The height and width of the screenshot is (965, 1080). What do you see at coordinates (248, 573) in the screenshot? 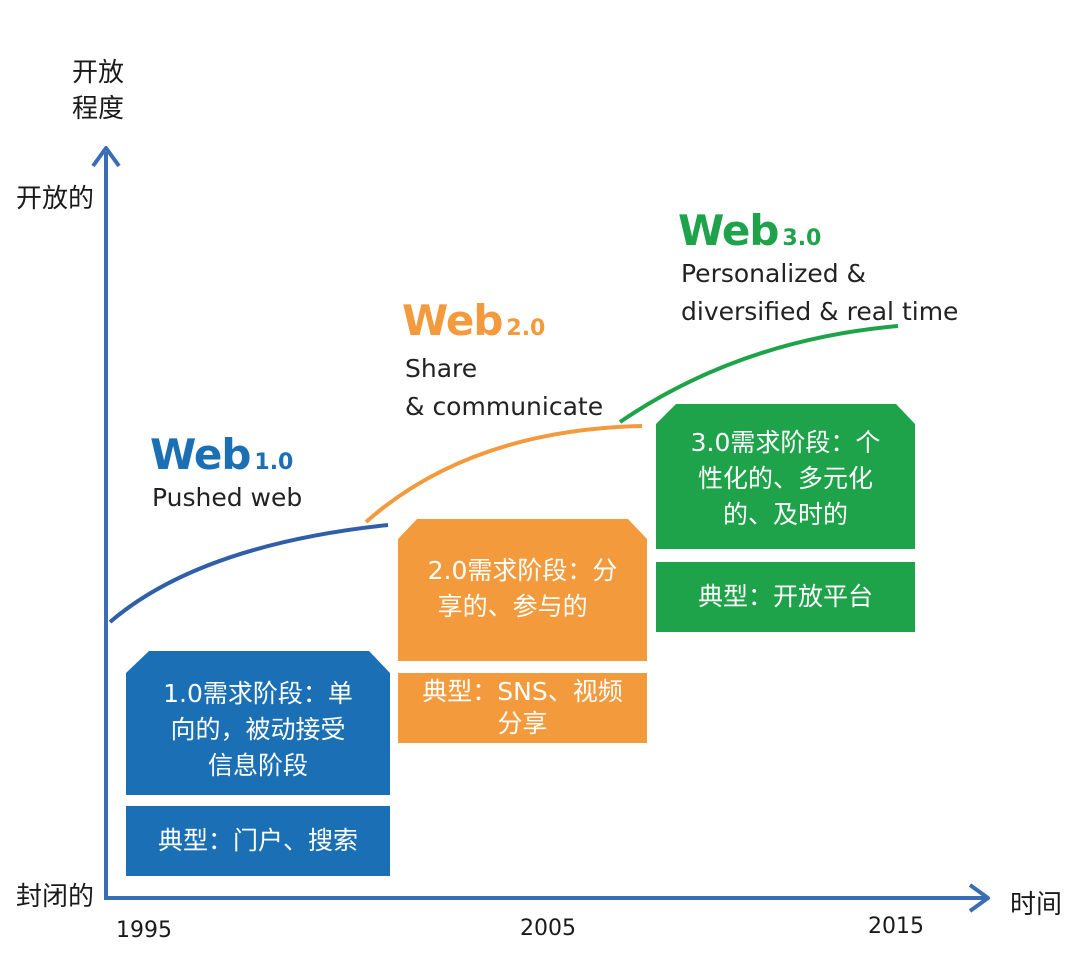
I see `web1-curve` at bounding box center [248, 573].